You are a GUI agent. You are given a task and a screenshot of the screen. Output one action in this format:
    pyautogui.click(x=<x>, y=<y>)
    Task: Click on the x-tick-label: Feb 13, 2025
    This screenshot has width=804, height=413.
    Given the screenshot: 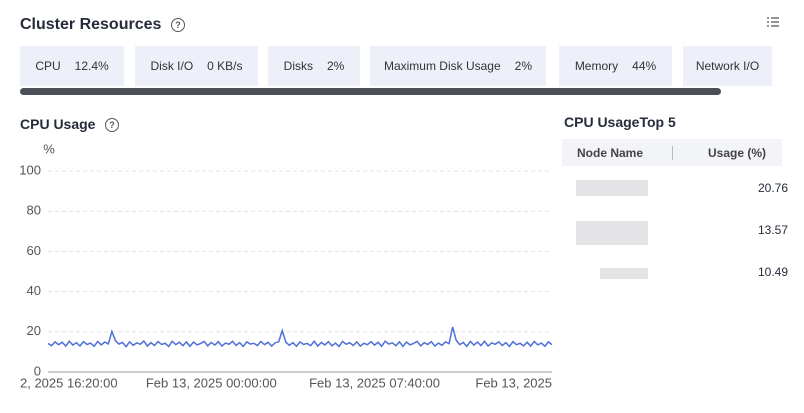 What is the action you would take?
    pyautogui.click(x=513, y=382)
    